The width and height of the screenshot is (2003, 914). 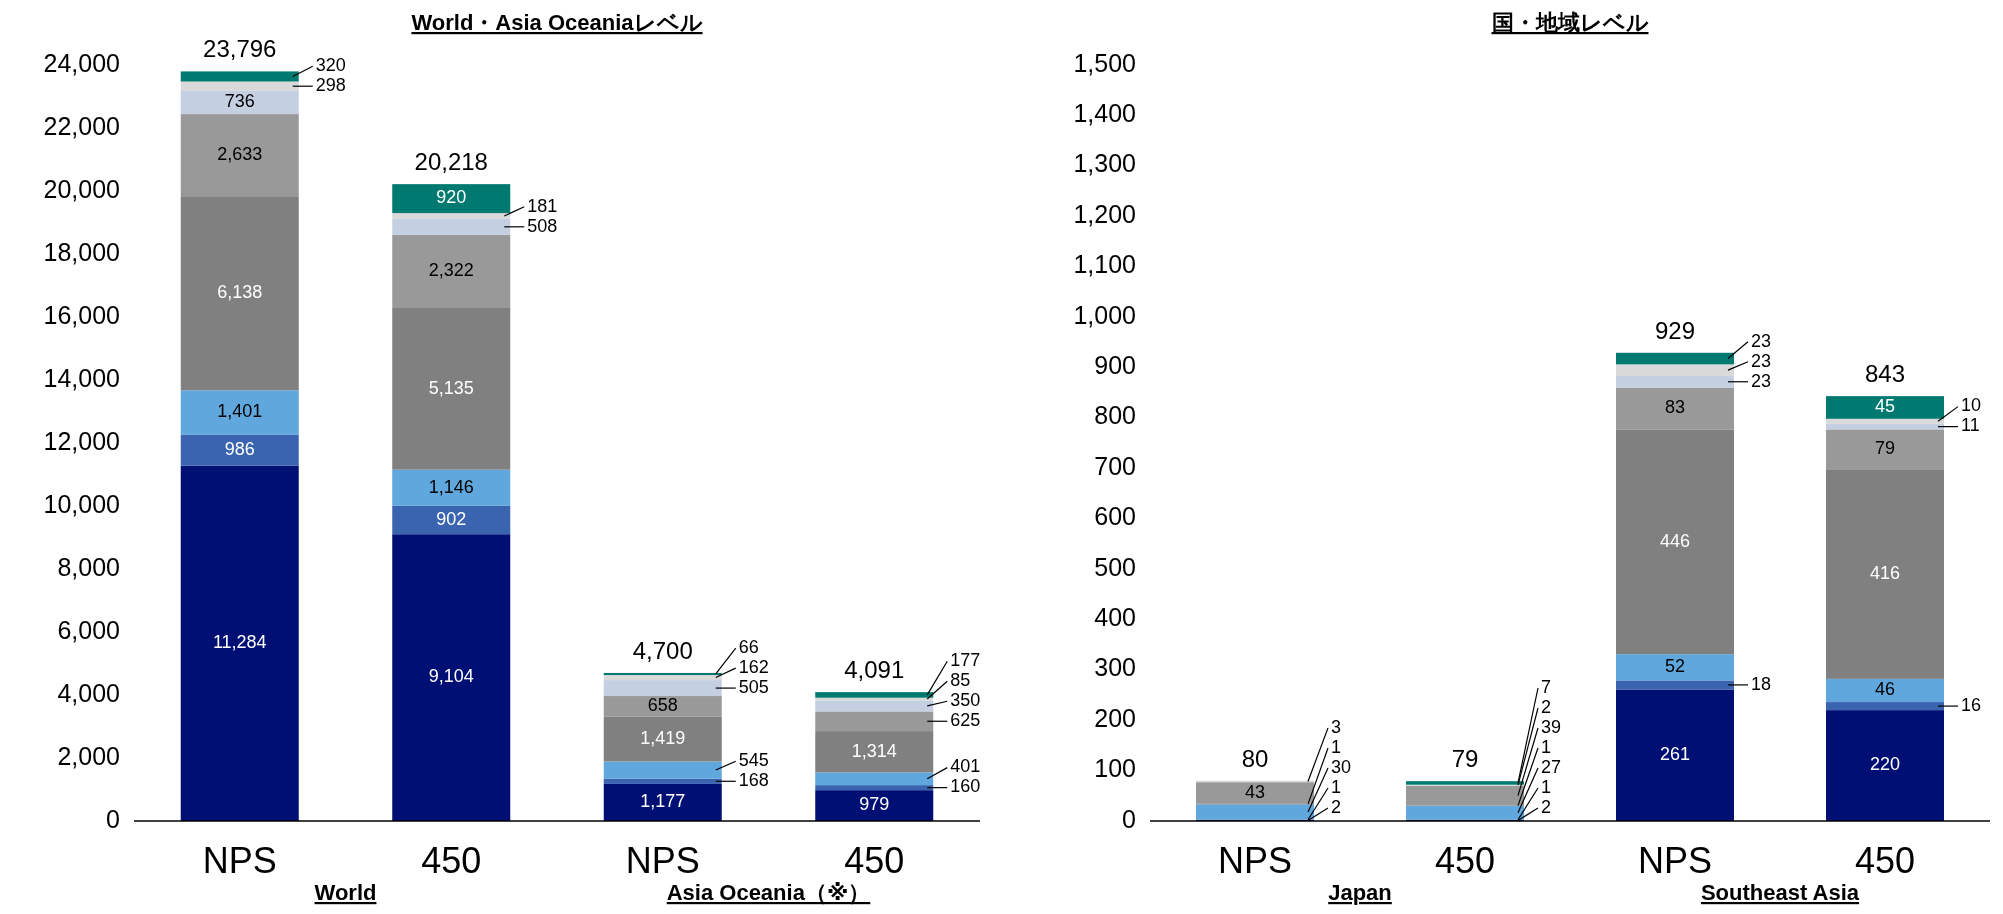 I want to click on y-tick-label: 1,500, so click(x=1104, y=62).